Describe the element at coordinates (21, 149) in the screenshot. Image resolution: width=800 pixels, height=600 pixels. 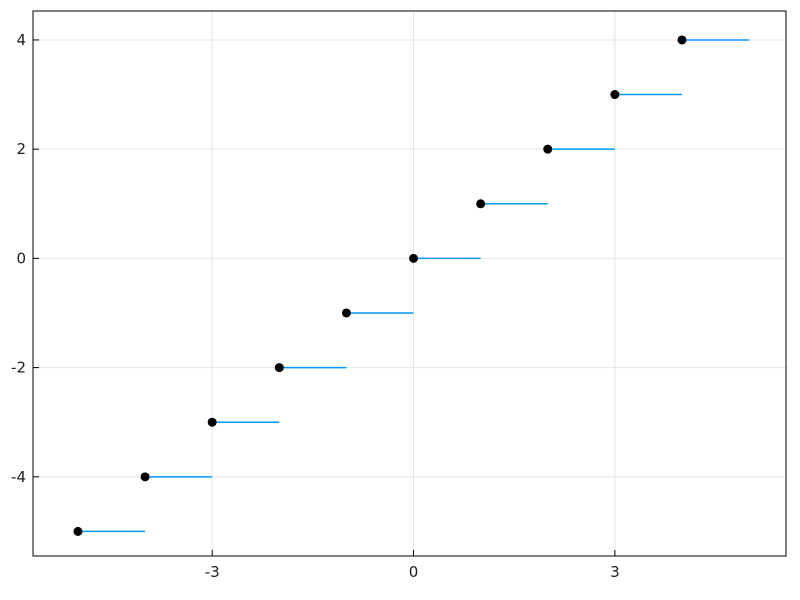
I see `y-tick-label: 2` at that location.